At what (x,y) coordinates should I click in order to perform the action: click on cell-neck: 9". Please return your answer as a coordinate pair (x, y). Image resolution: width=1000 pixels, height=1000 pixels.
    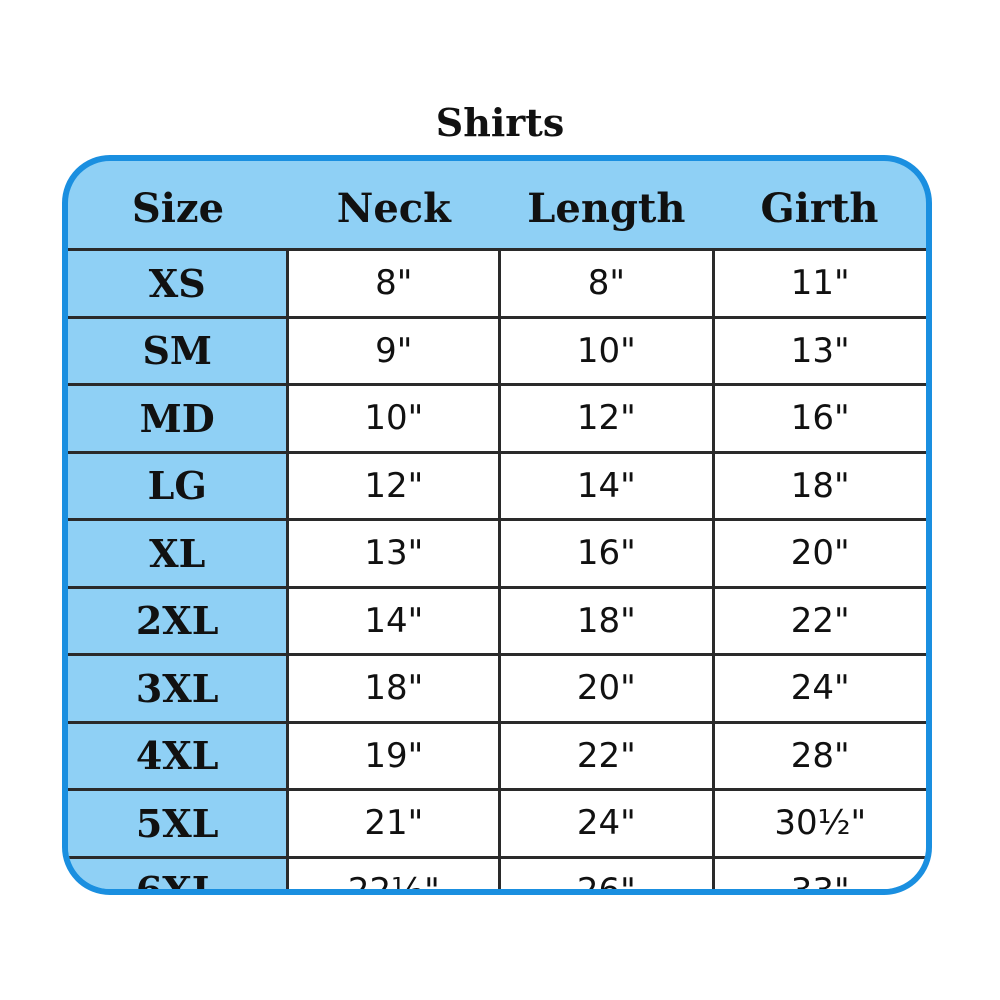
    Looking at the image, I should click on (394, 350).